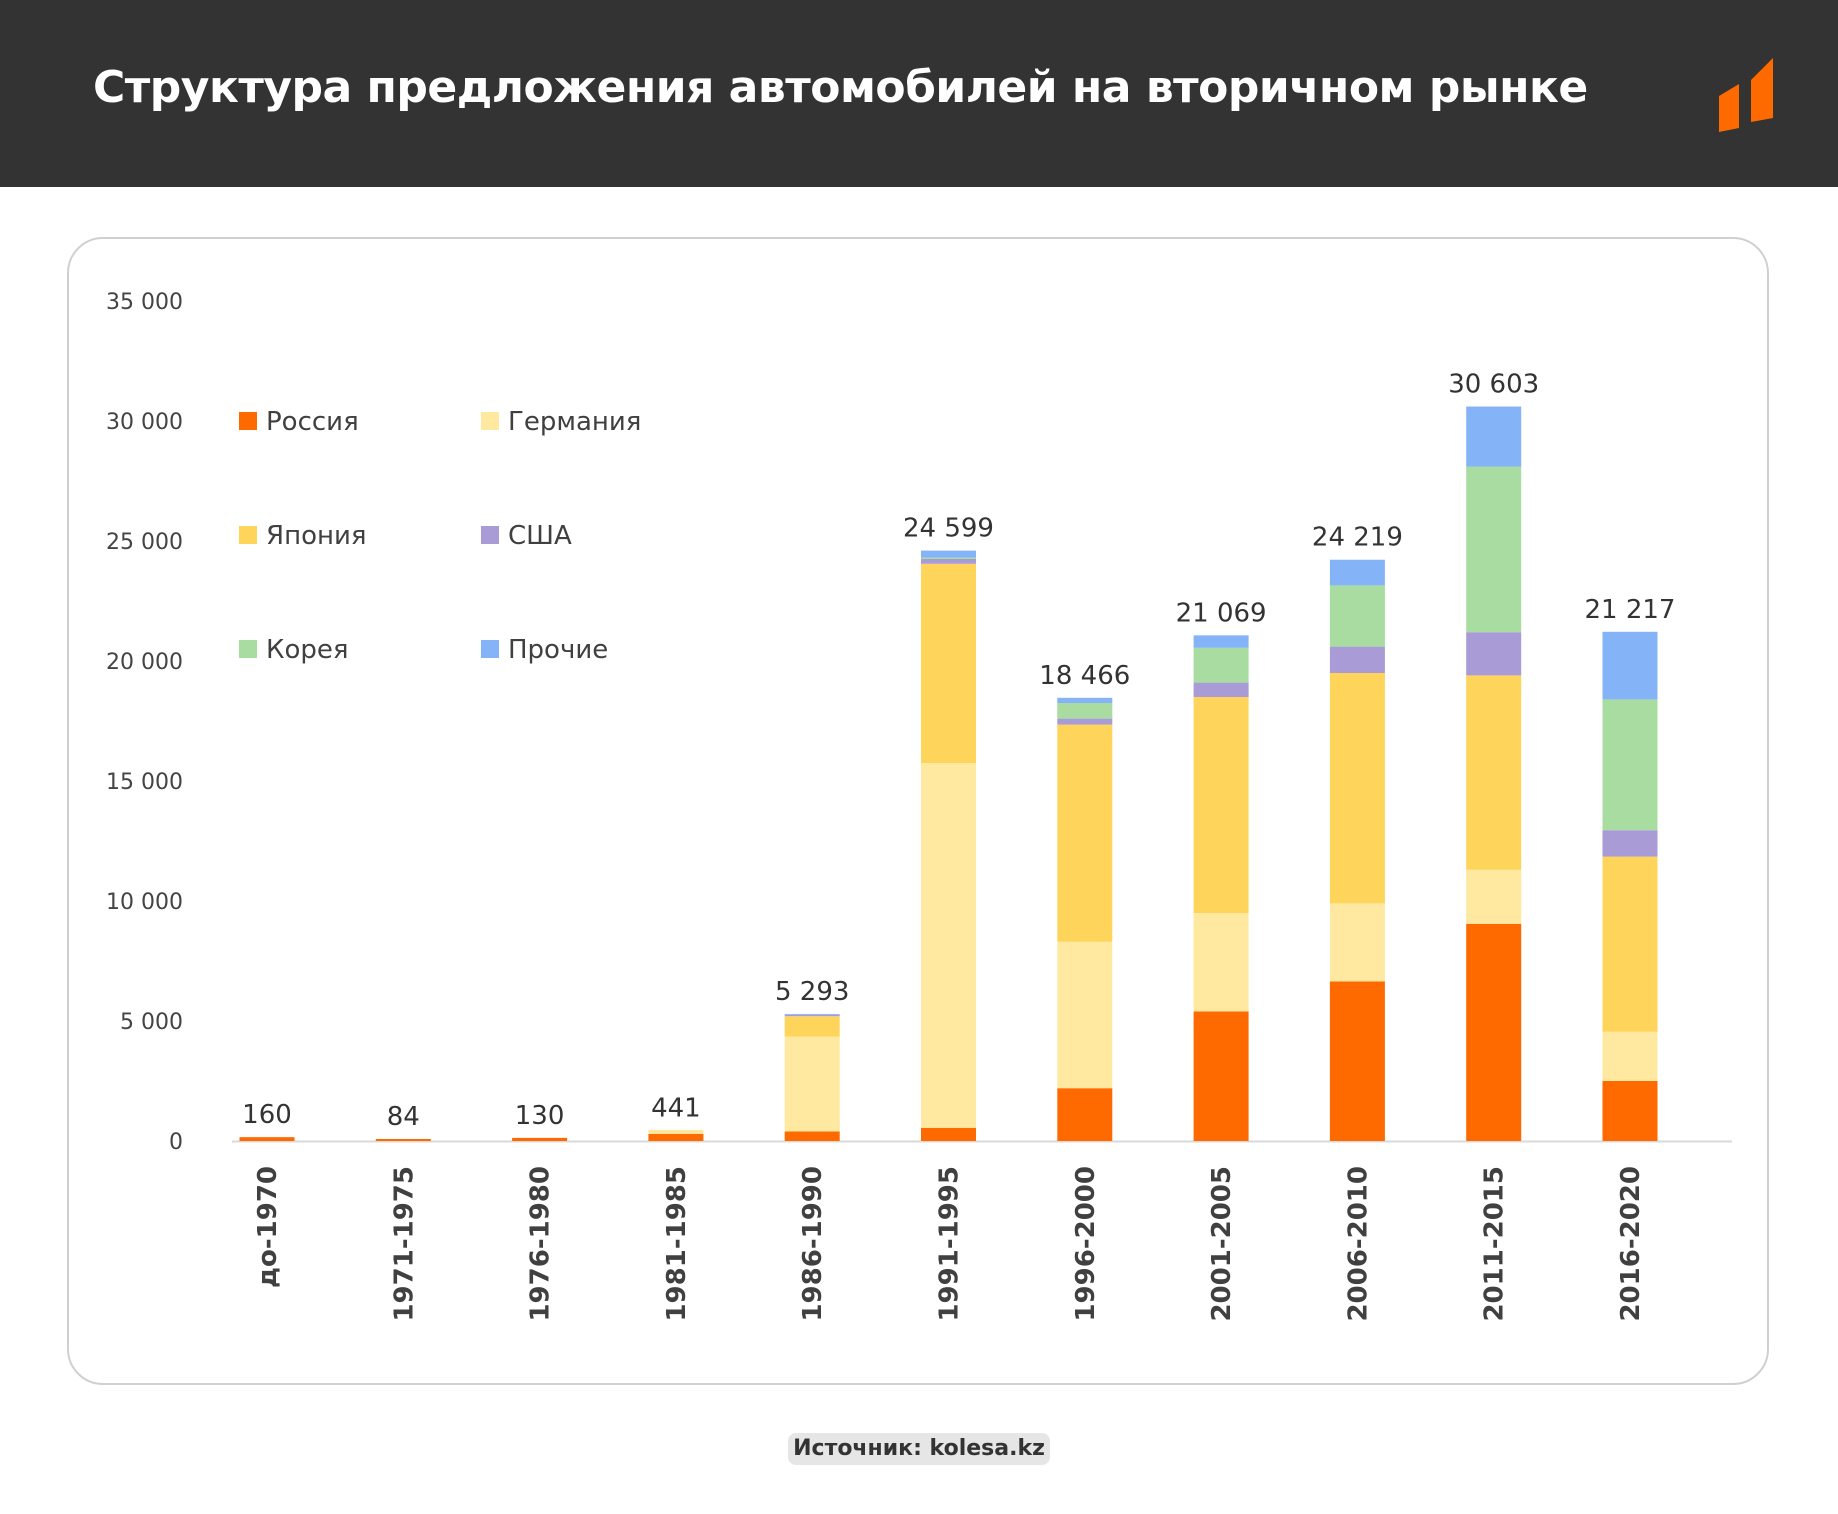  What do you see at coordinates (1221, 613) in the screenshot?
I see `bar-total-label: 21 069` at bounding box center [1221, 613].